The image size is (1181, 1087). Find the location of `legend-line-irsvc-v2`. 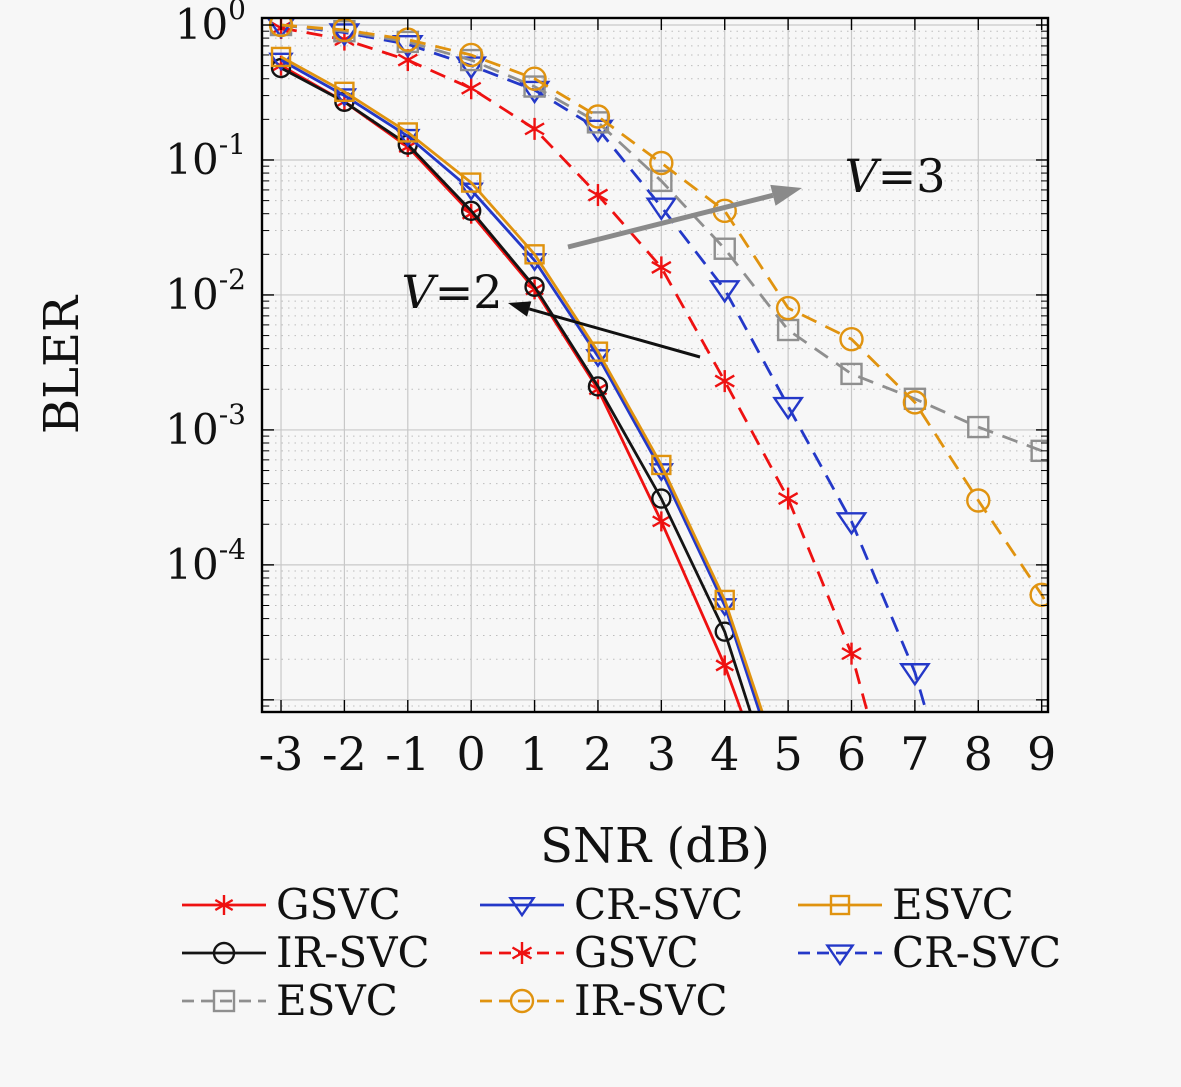

legend-line-irsvc-v2 is located at coordinates (224, 953).